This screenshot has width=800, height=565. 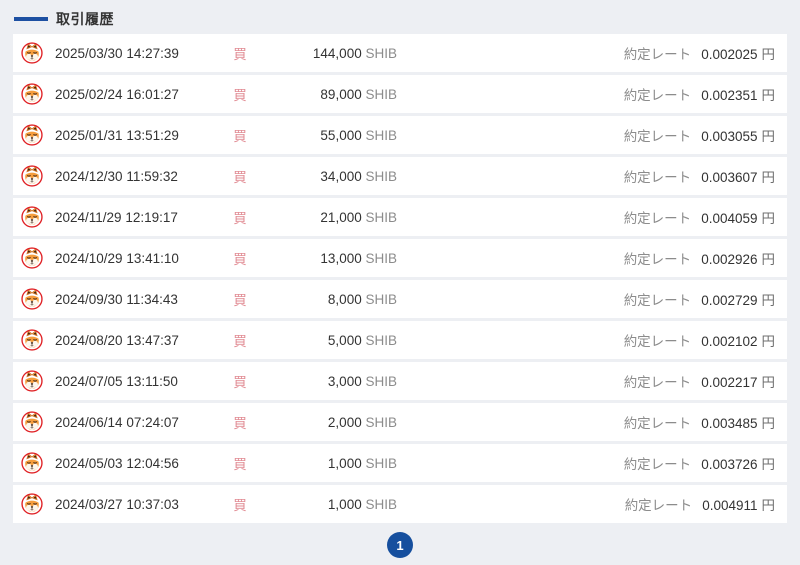 I want to click on amount-value: 1,000, so click(x=344, y=504).